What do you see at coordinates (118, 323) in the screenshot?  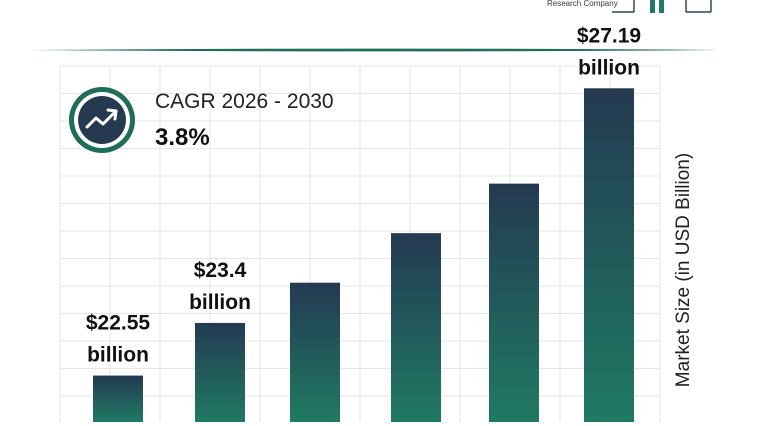 I see `data-label-2025: $22.55` at bounding box center [118, 323].